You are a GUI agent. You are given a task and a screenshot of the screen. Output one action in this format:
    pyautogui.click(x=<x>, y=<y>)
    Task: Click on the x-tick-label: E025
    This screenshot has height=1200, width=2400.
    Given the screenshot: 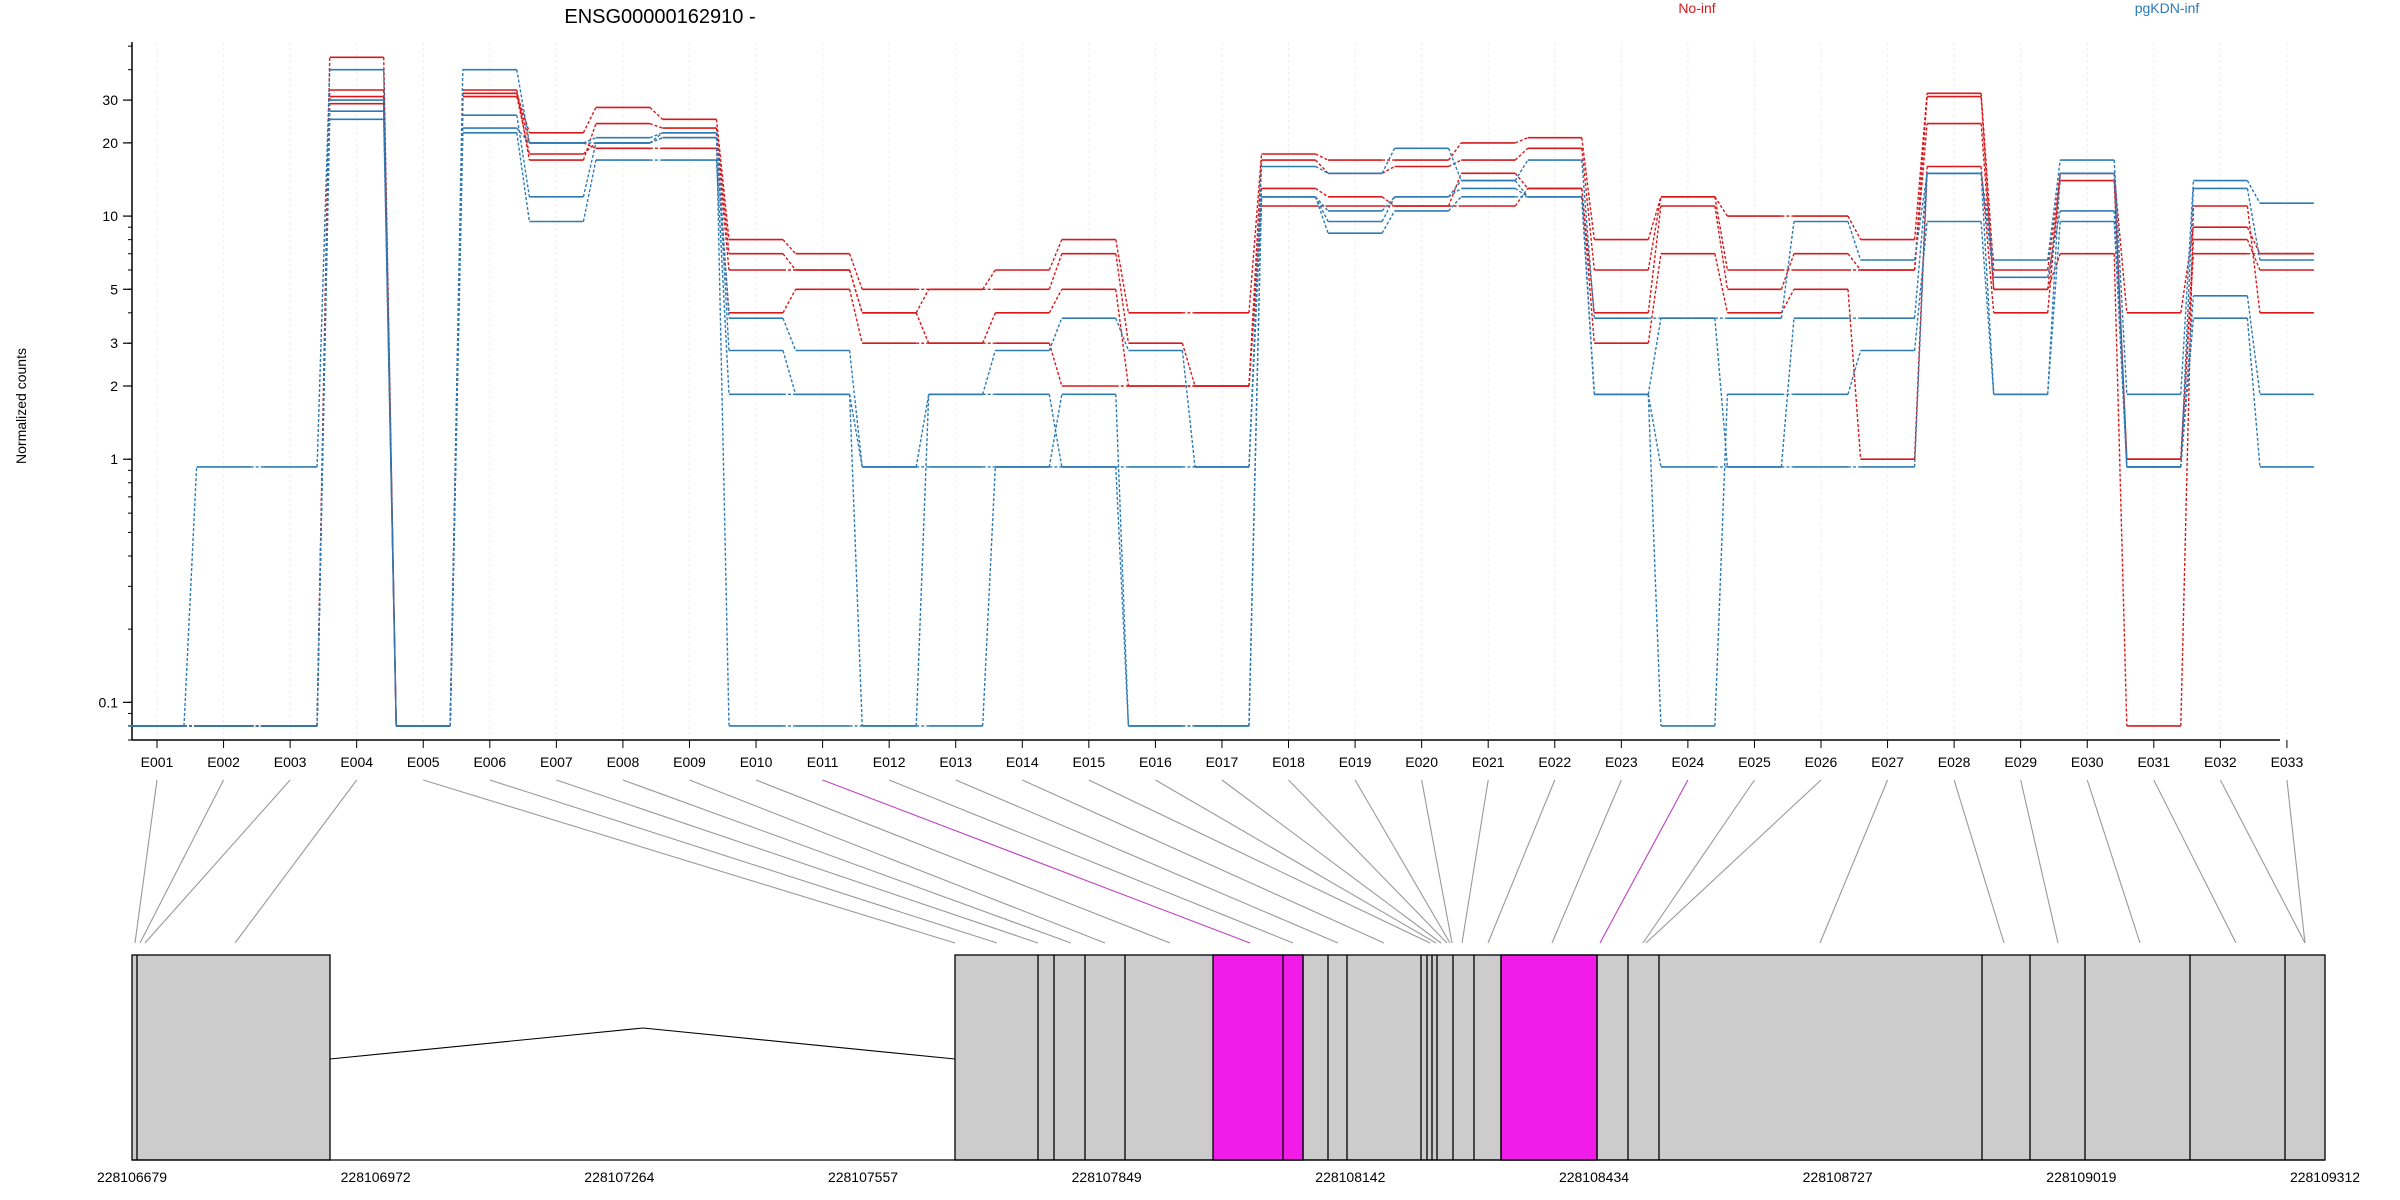 What is the action you would take?
    pyautogui.click(x=1754, y=762)
    